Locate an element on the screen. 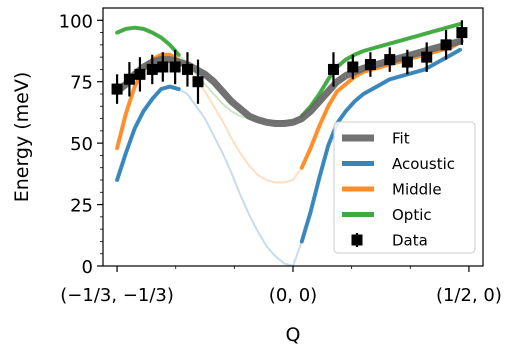 The image size is (505, 349). legend-label-middle: Middle is located at coordinates (417, 190).